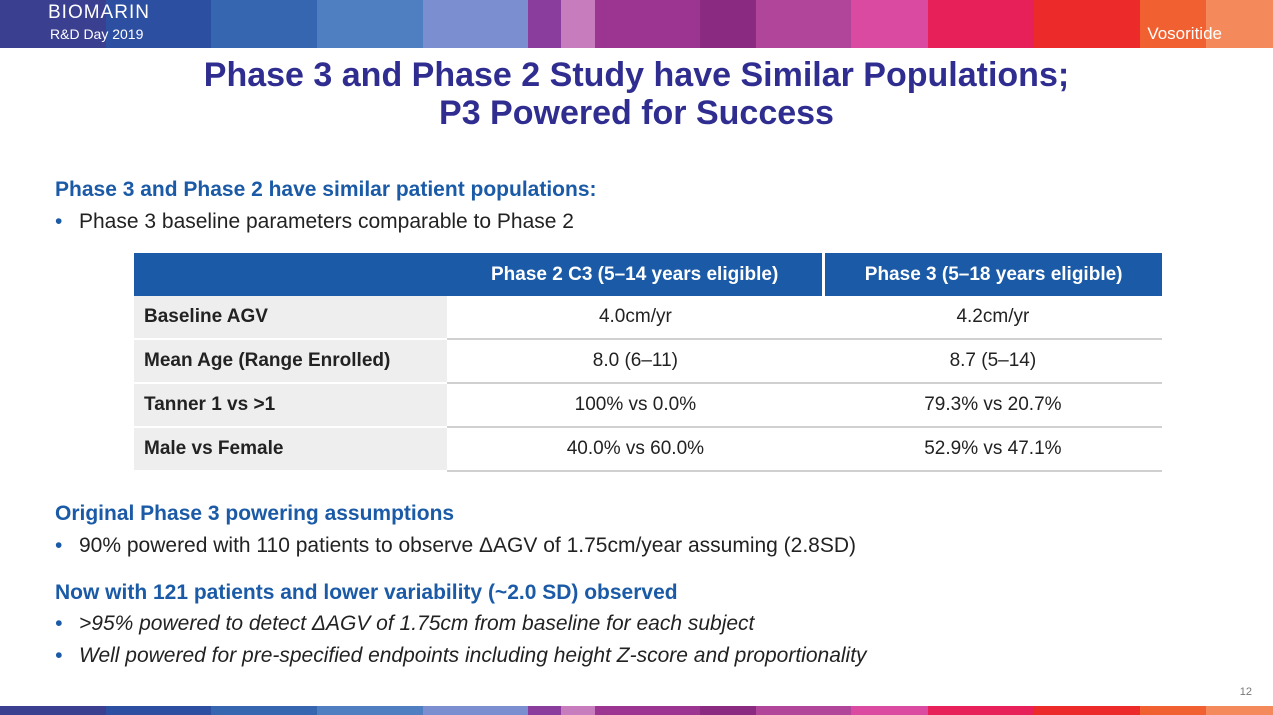 Image resolution: width=1273 pixels, height=715 pixels. I want to click on phase3-cell: 8.7 (5–14), so click(992, 361).